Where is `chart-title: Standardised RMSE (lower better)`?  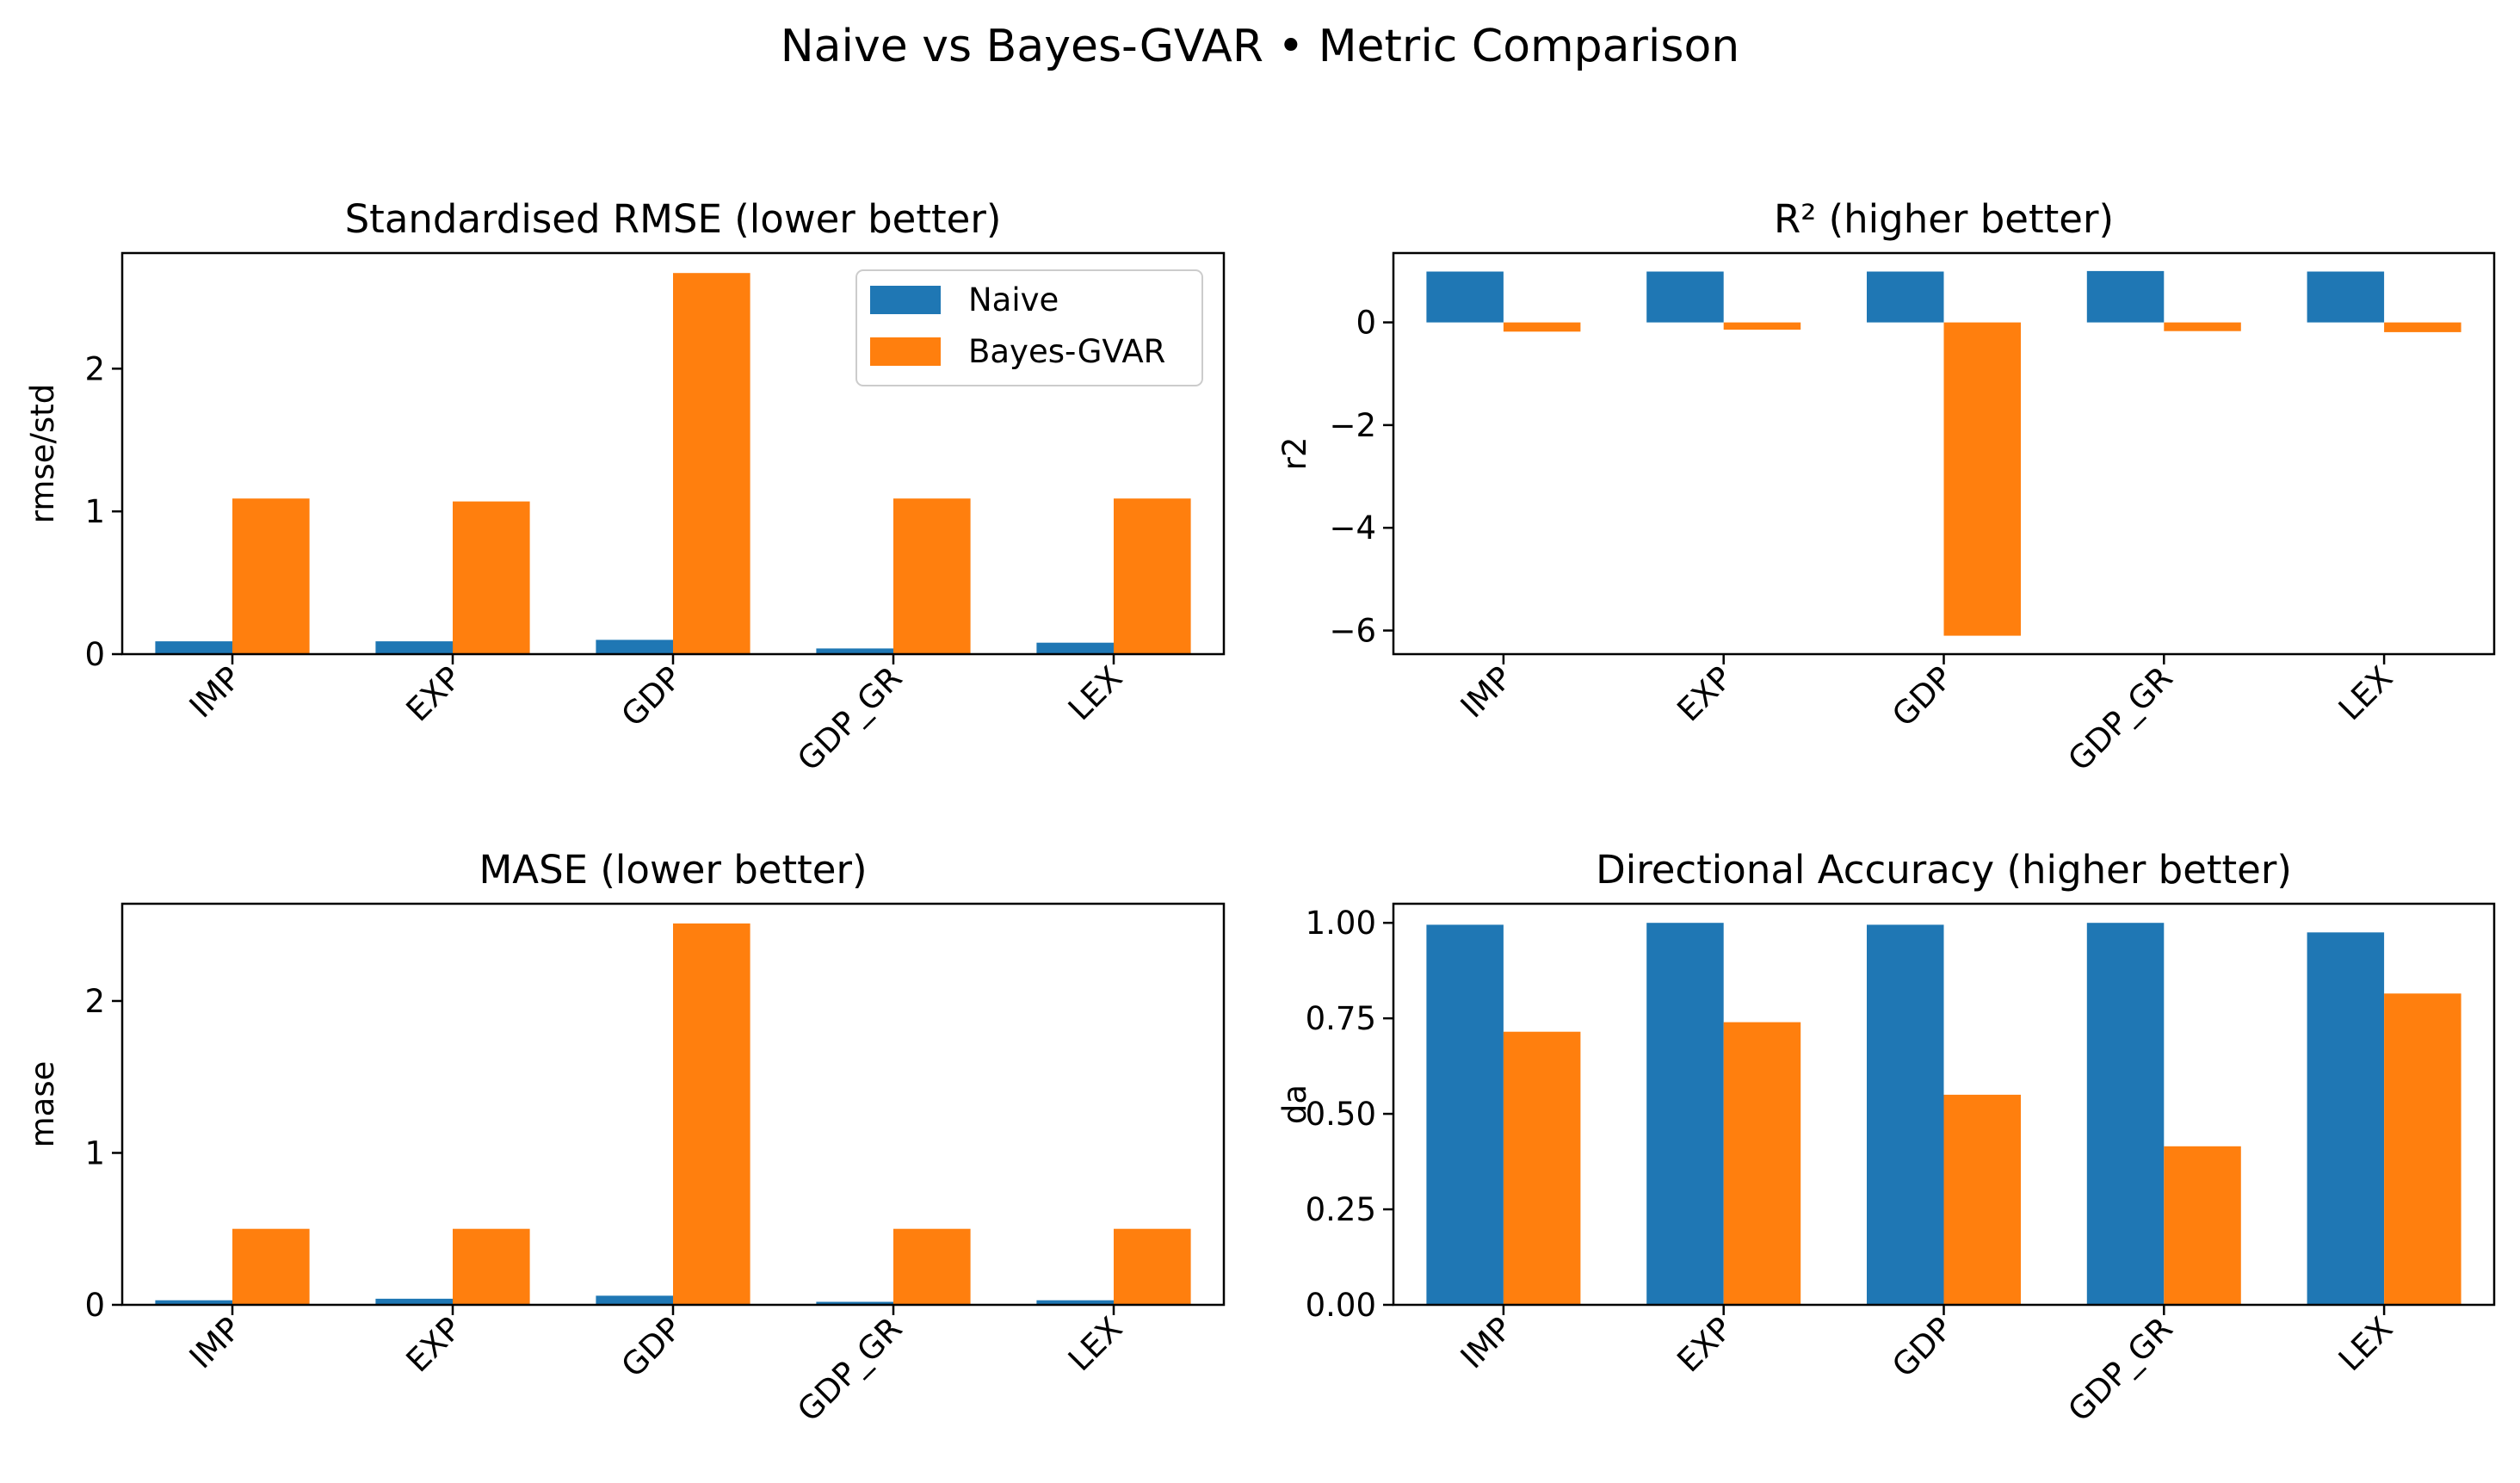 chart-title: Standardised RMSE (lower better) is located at coordinates (673, 219).